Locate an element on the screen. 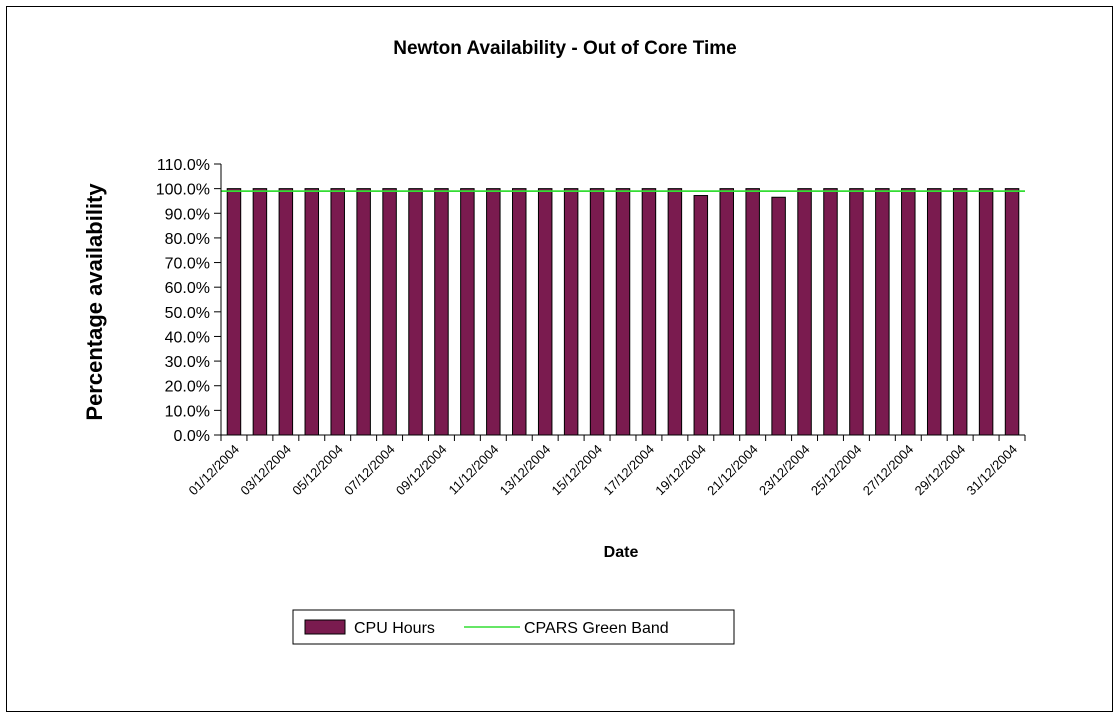 The image size is (1119, 719). bar-20/12/2004 is located at coordinates (726, 312).